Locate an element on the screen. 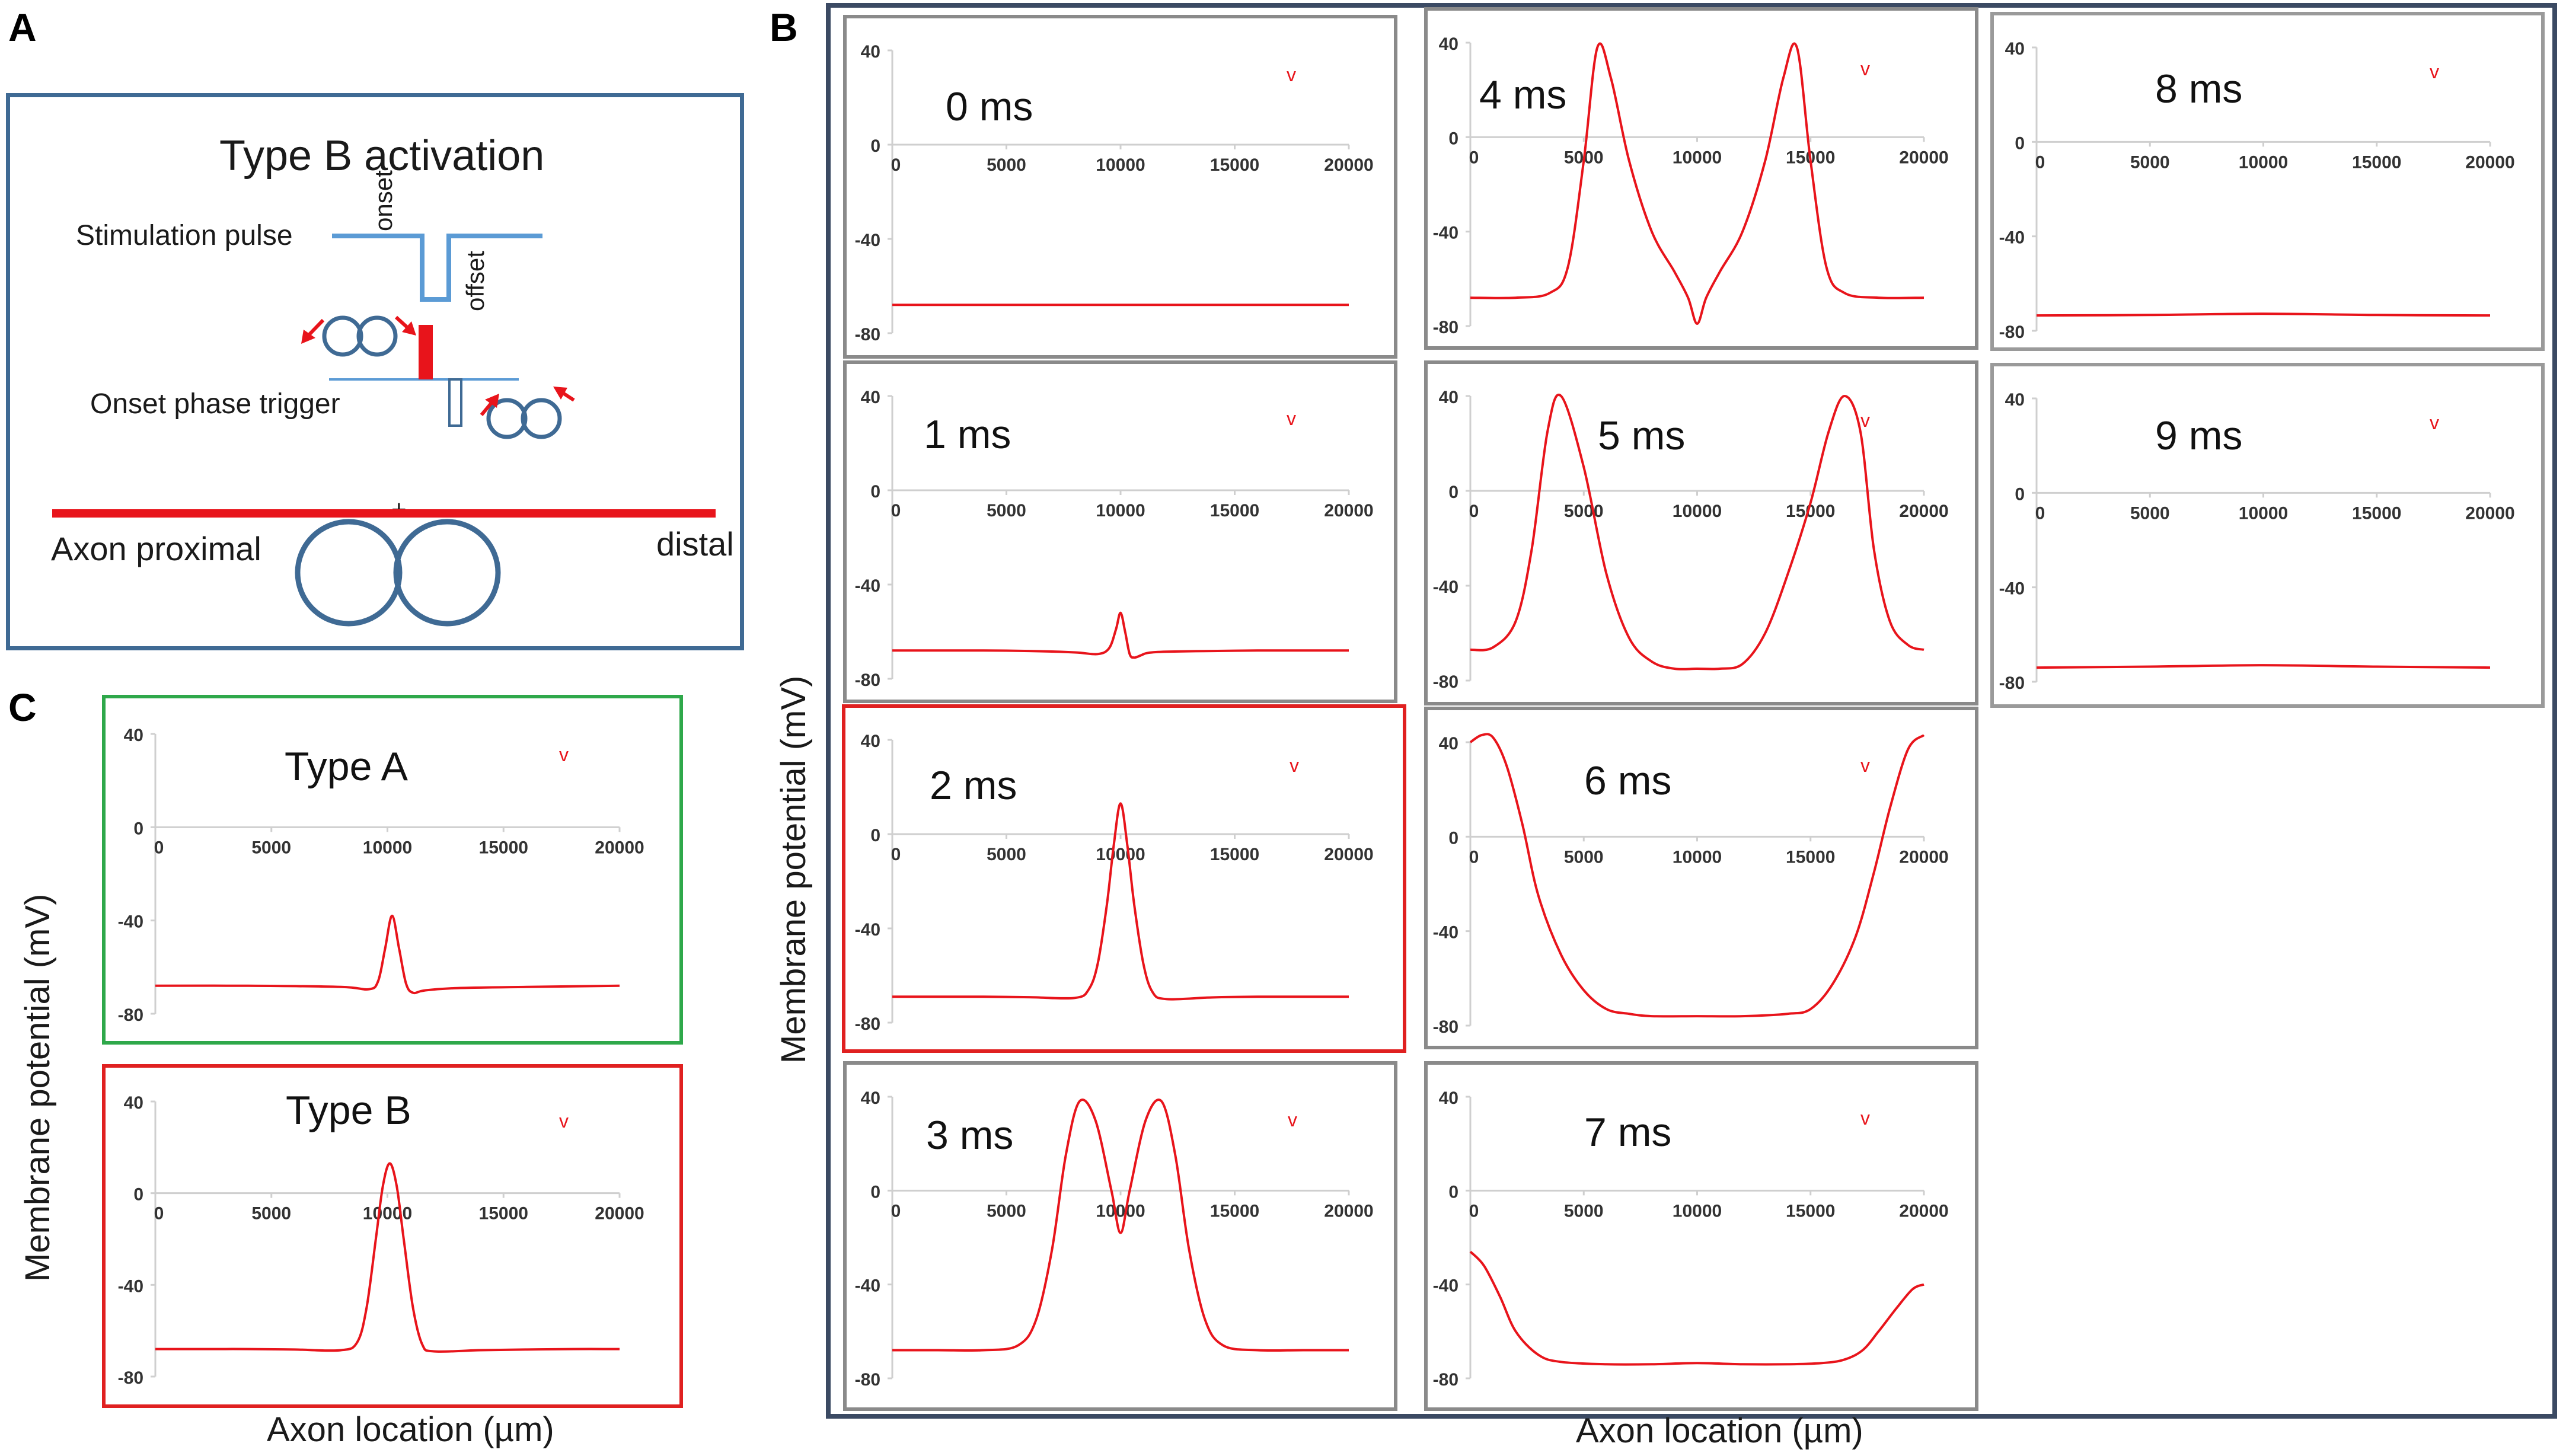  chart-title: 5 ms is located at coordinates (1641, 436).